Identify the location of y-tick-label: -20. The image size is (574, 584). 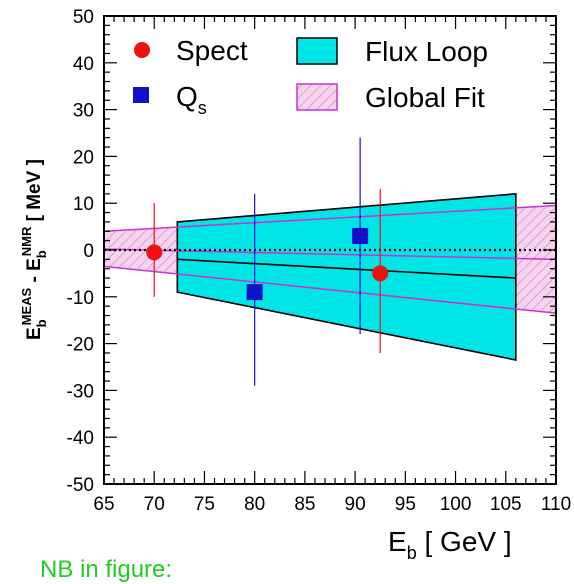
(80, 345).